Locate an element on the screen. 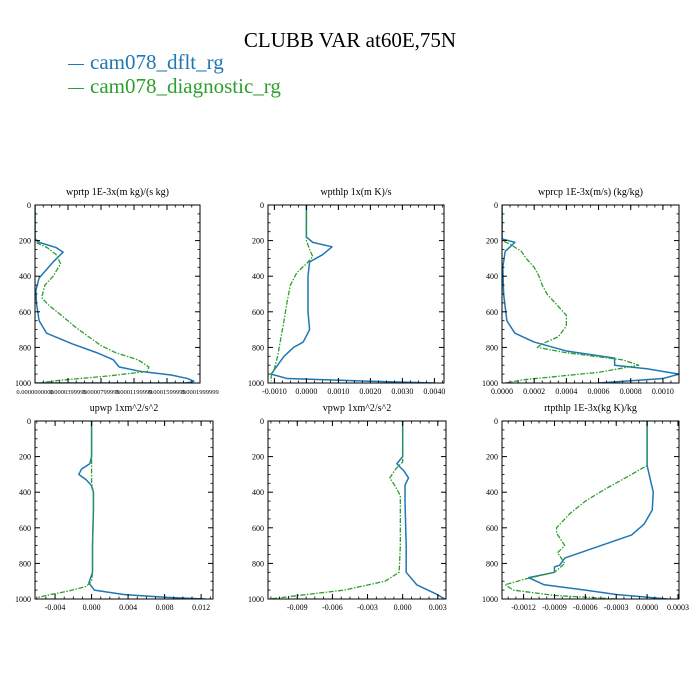  x-tick-label: -0.0009 is located at coordinates (554, 607).